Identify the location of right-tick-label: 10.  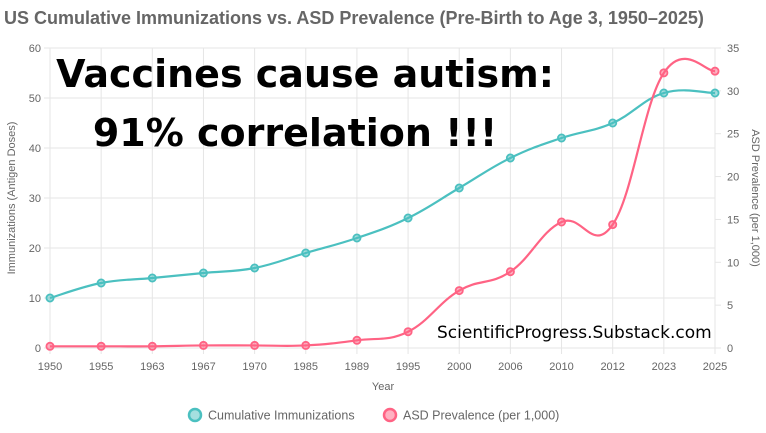
(733, 263).